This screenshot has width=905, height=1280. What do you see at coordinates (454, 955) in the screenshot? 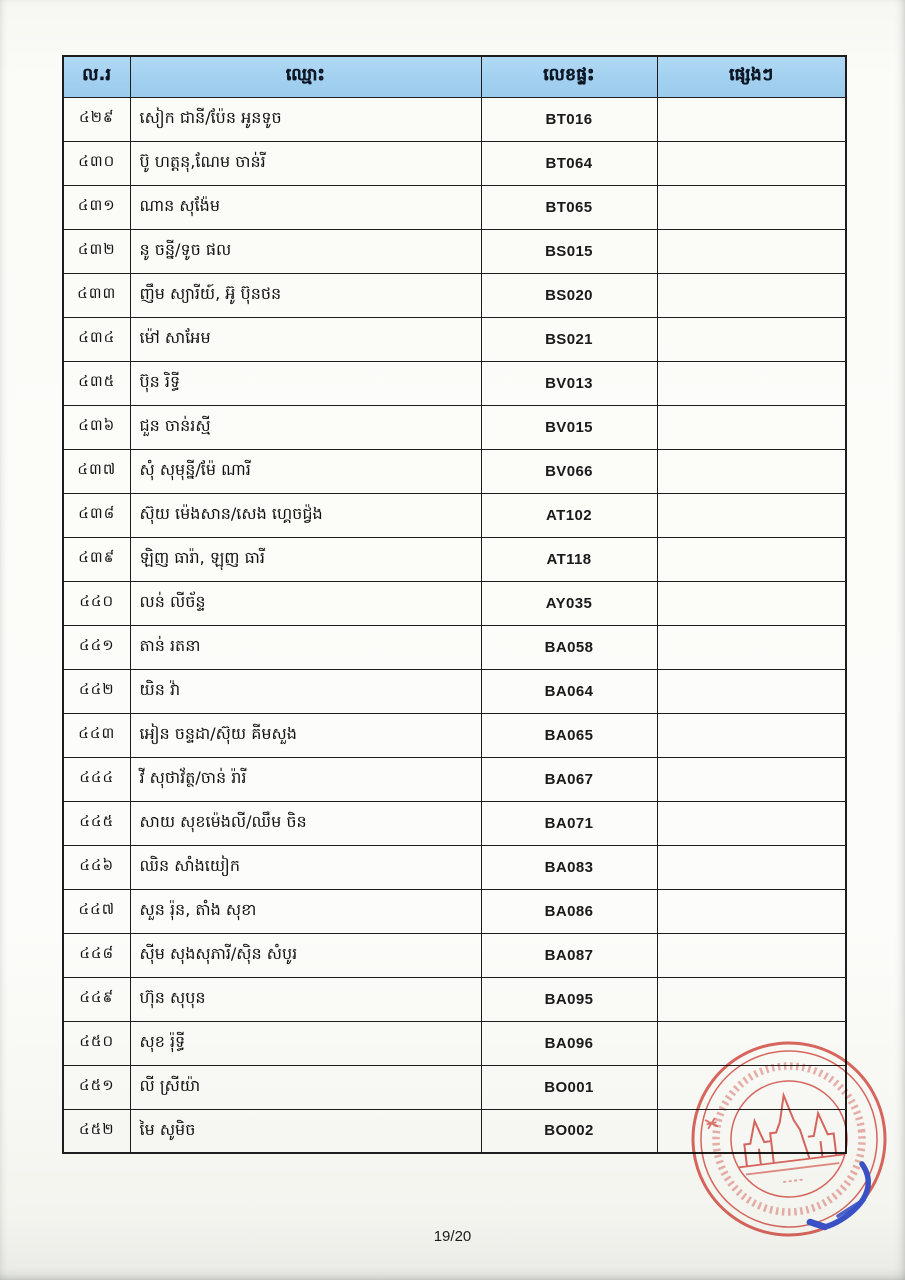
I see `table-row: ៤៤៨ ស៊ីម សុងសុភារី/ស៊ិន សំបូរ BA087` at bounding box center [454, 955].